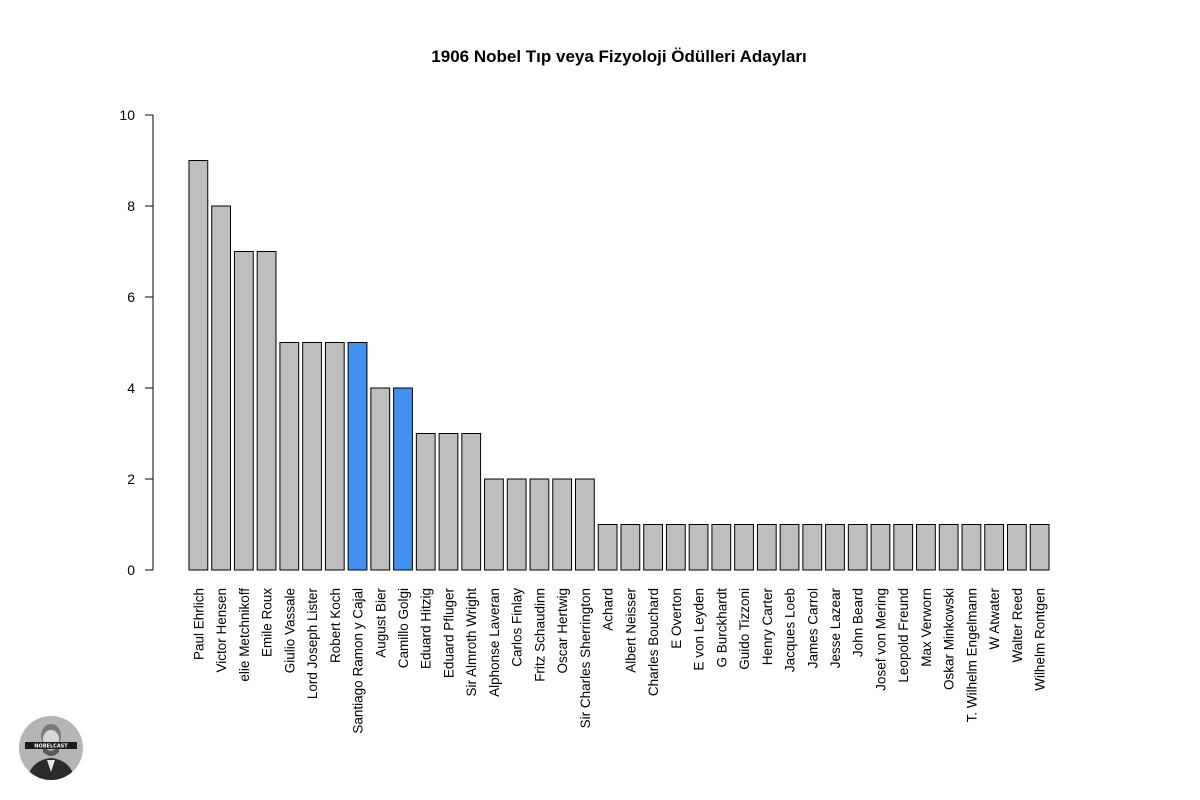 This screenshot has height=800, width=1200. I want to click on y-tick-label: 6, so click(131, 297).